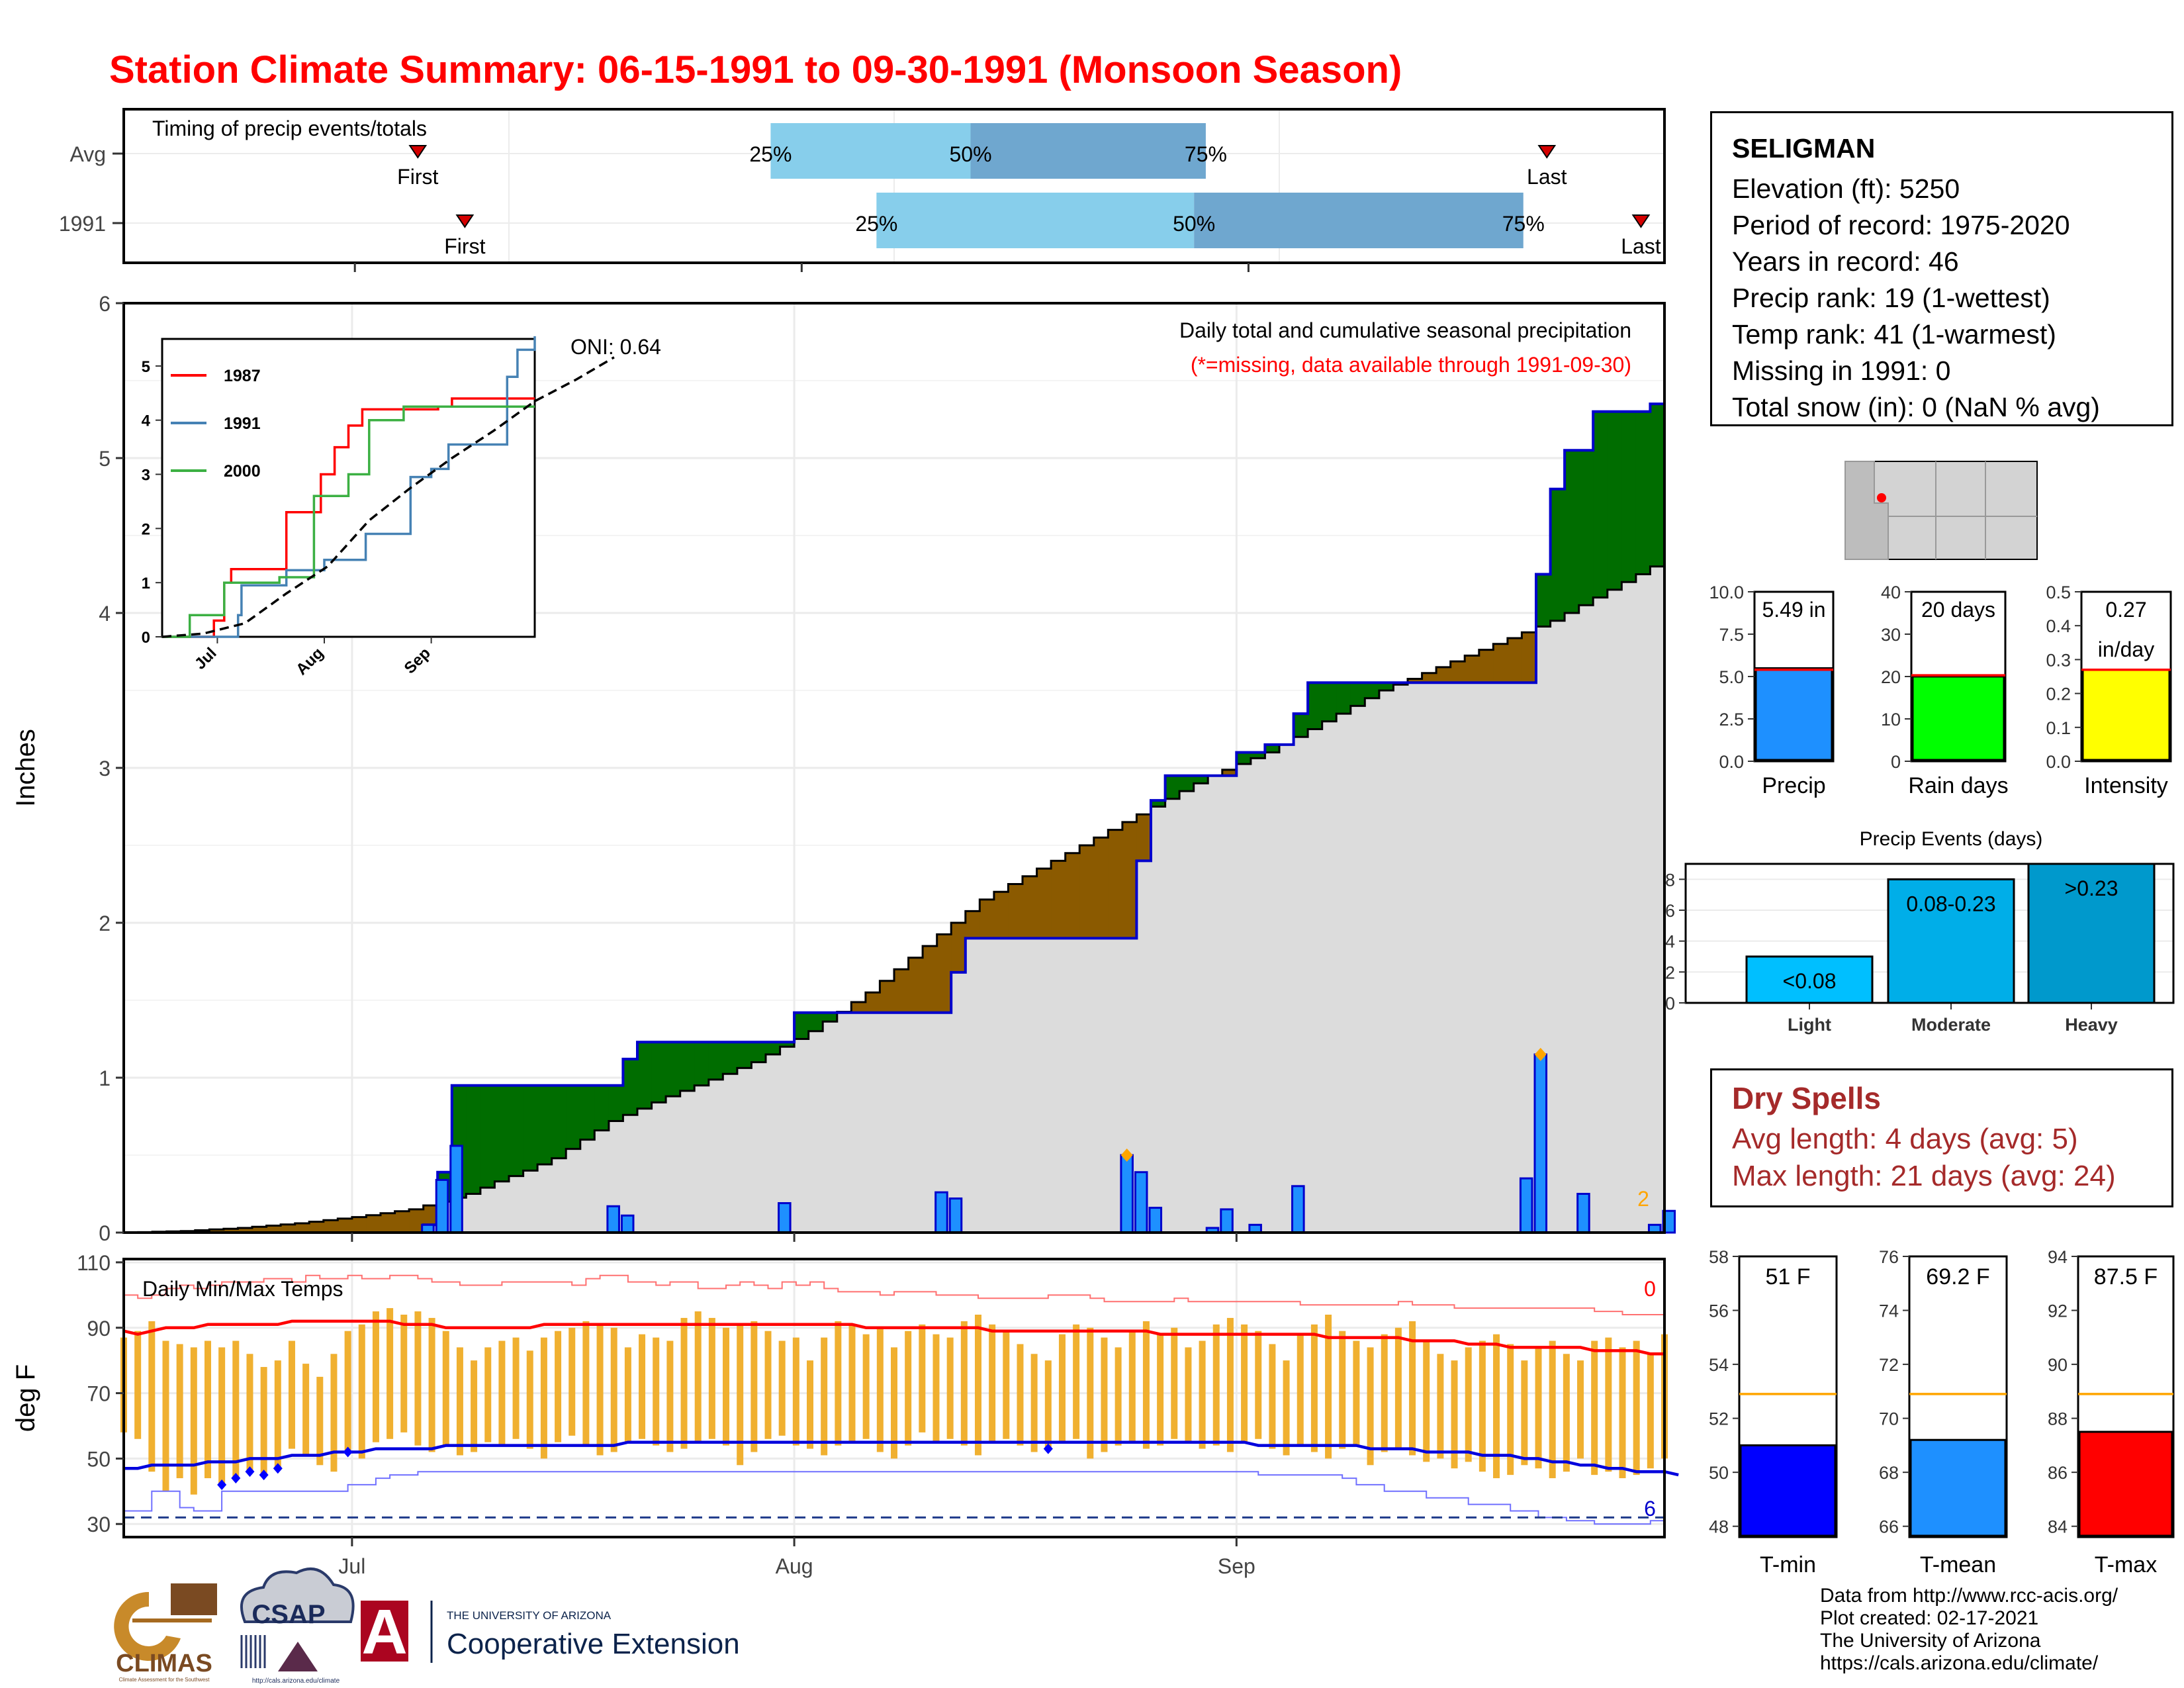  Describe the element at coordinates (164, 1680) in the screenshot. I see `climas-logo-subtext: Climate Assessment for the Southwest` at that location.